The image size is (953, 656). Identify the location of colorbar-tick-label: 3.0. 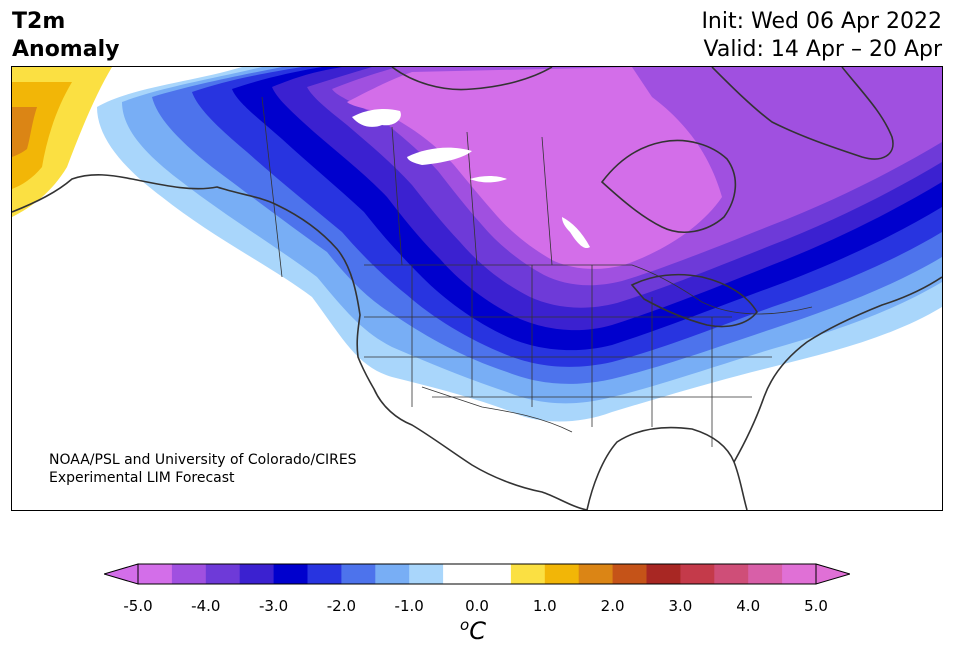
(680, 606).